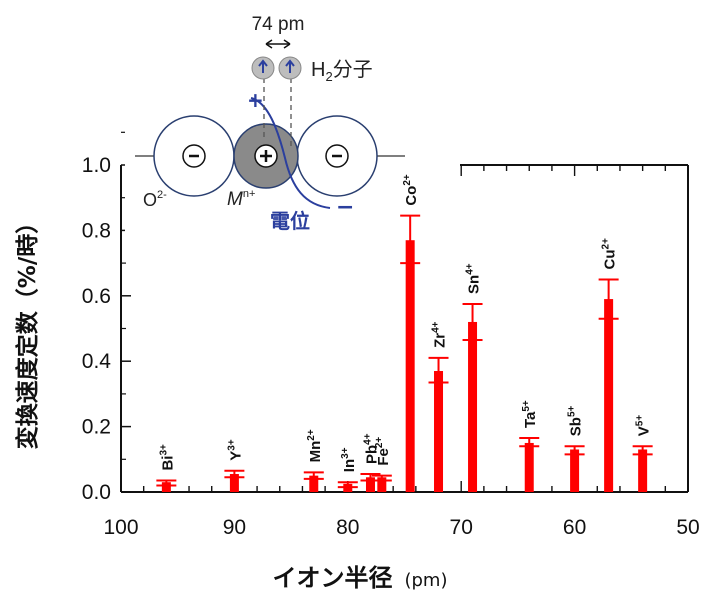  I want to click on y-tick-label: 0.6, so click(96, 296).